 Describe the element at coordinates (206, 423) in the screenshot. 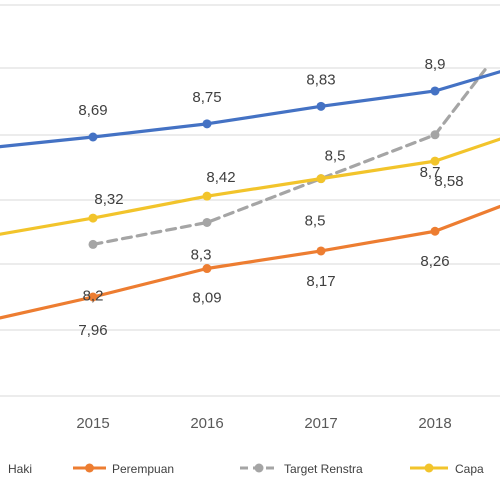

I see `x-tick-label: 2016` at that location.